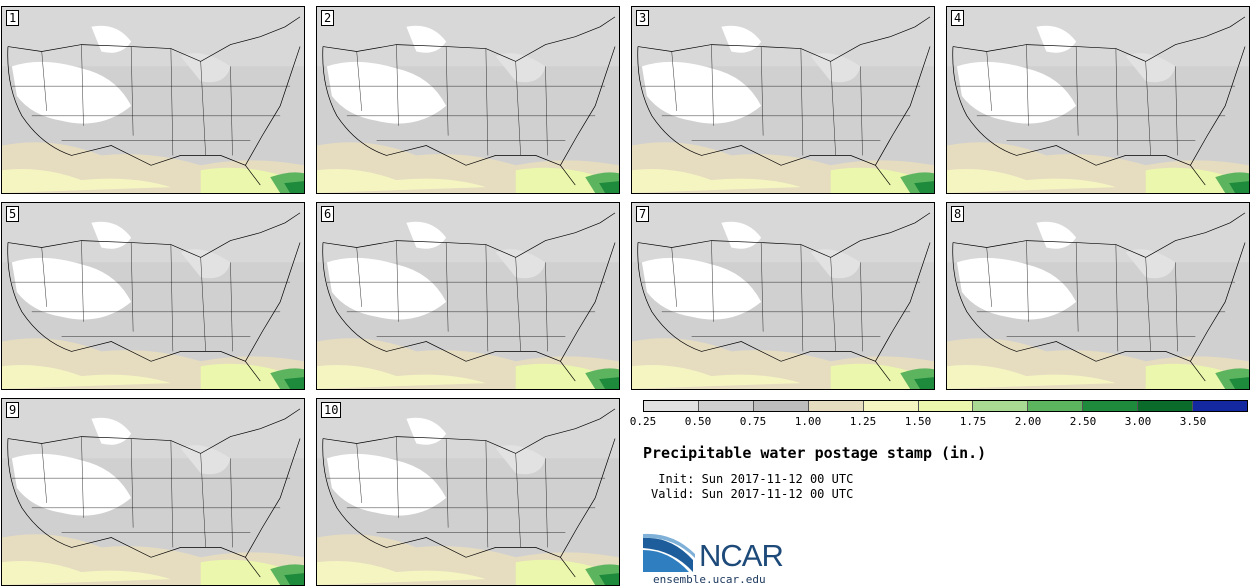  Describe the element at coordinates (752, 479) in the screenshot. I see `init-time: Init: Sun 2017-11-12 00 UTC` at that location.